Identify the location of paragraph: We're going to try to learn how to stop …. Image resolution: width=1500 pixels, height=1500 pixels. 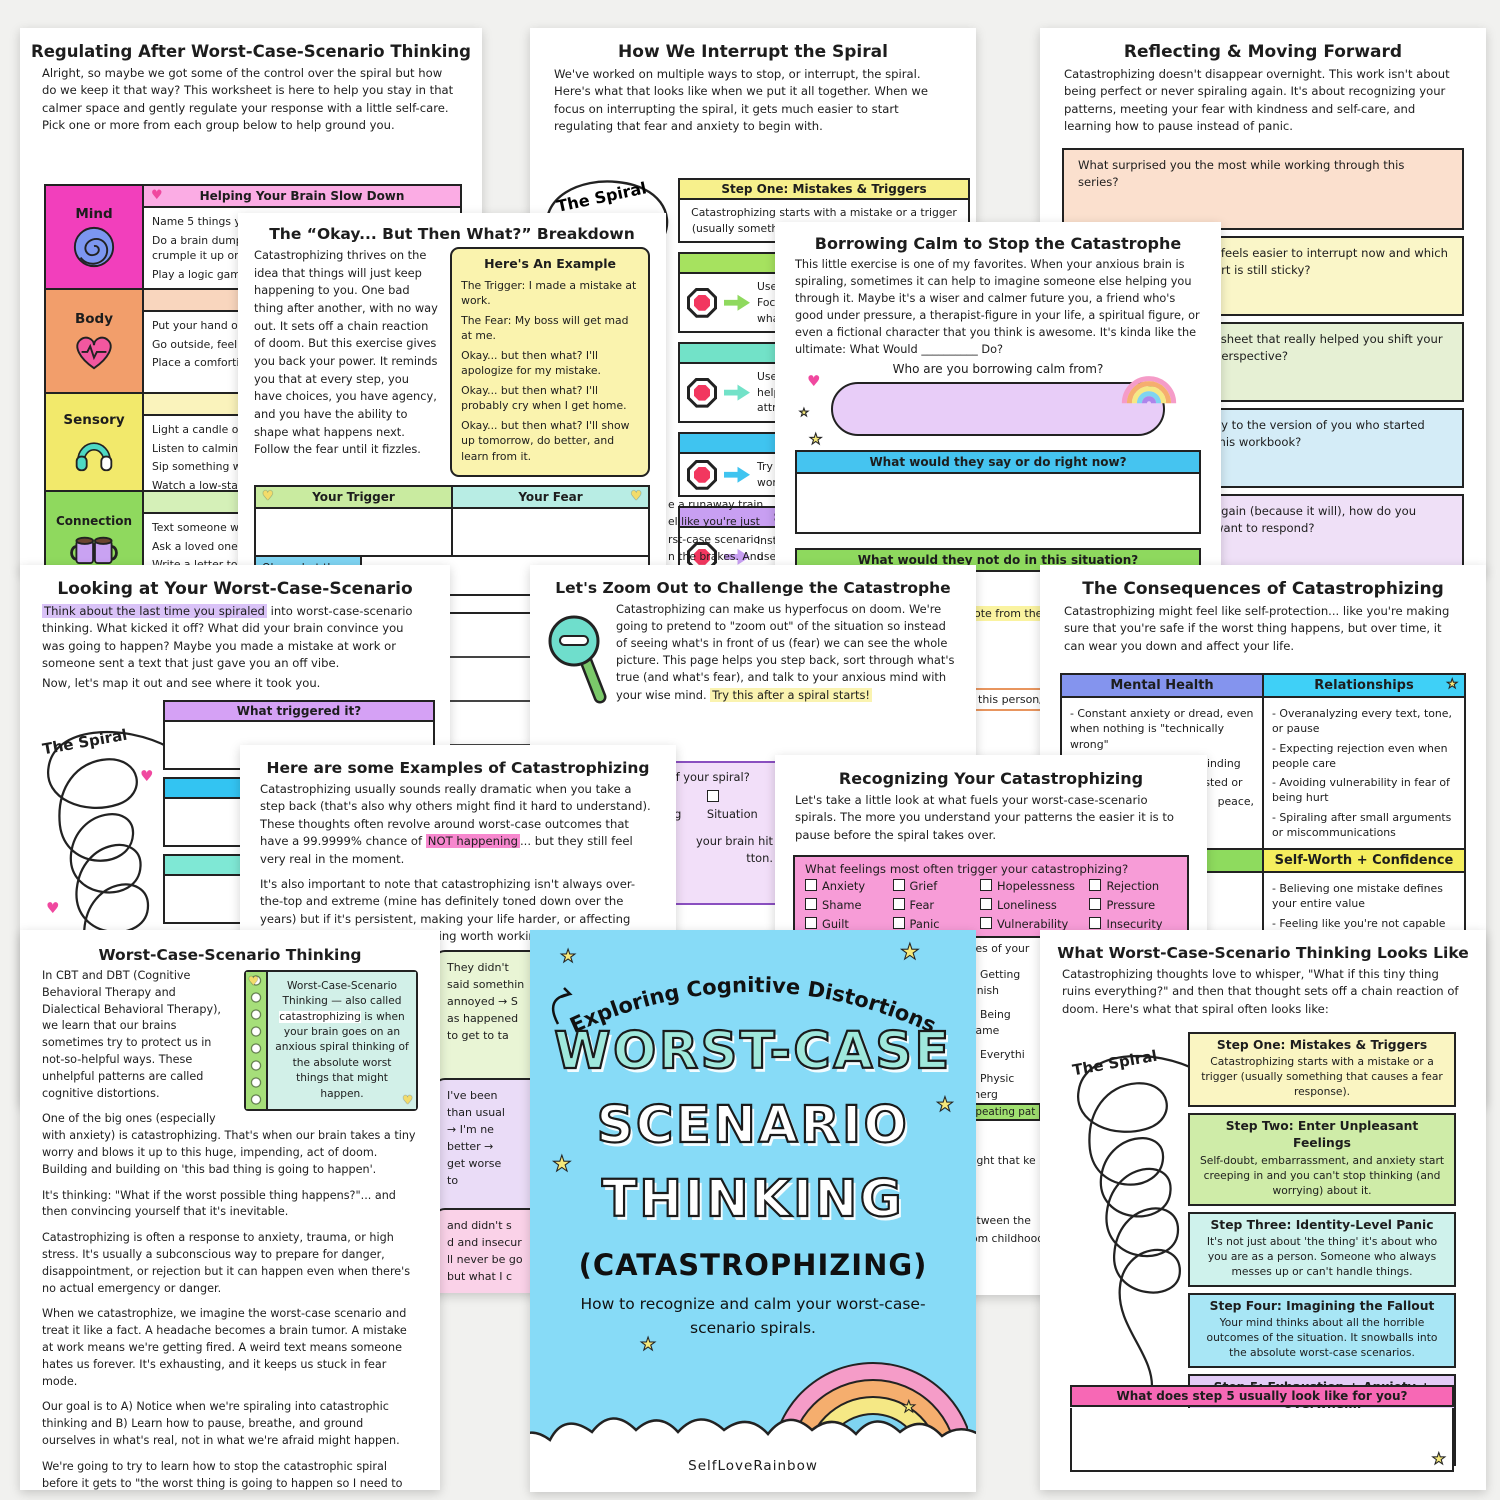
(222, 1474).